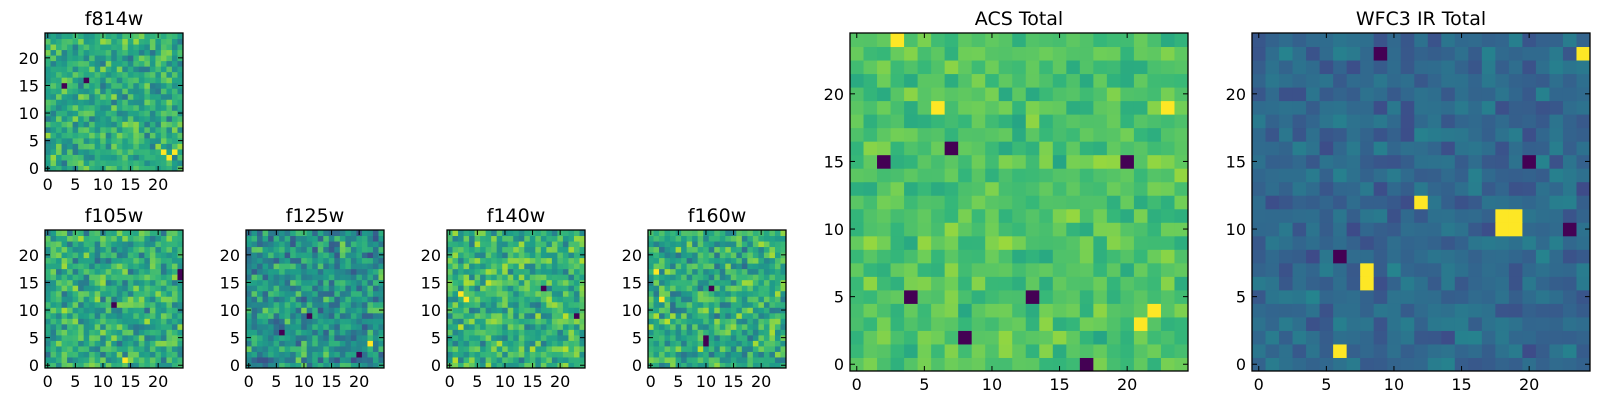  What do you see at coordinates (304, 381) in the screenshot?
I see `x-tick-label: 10` at bounding box center [304, 381].